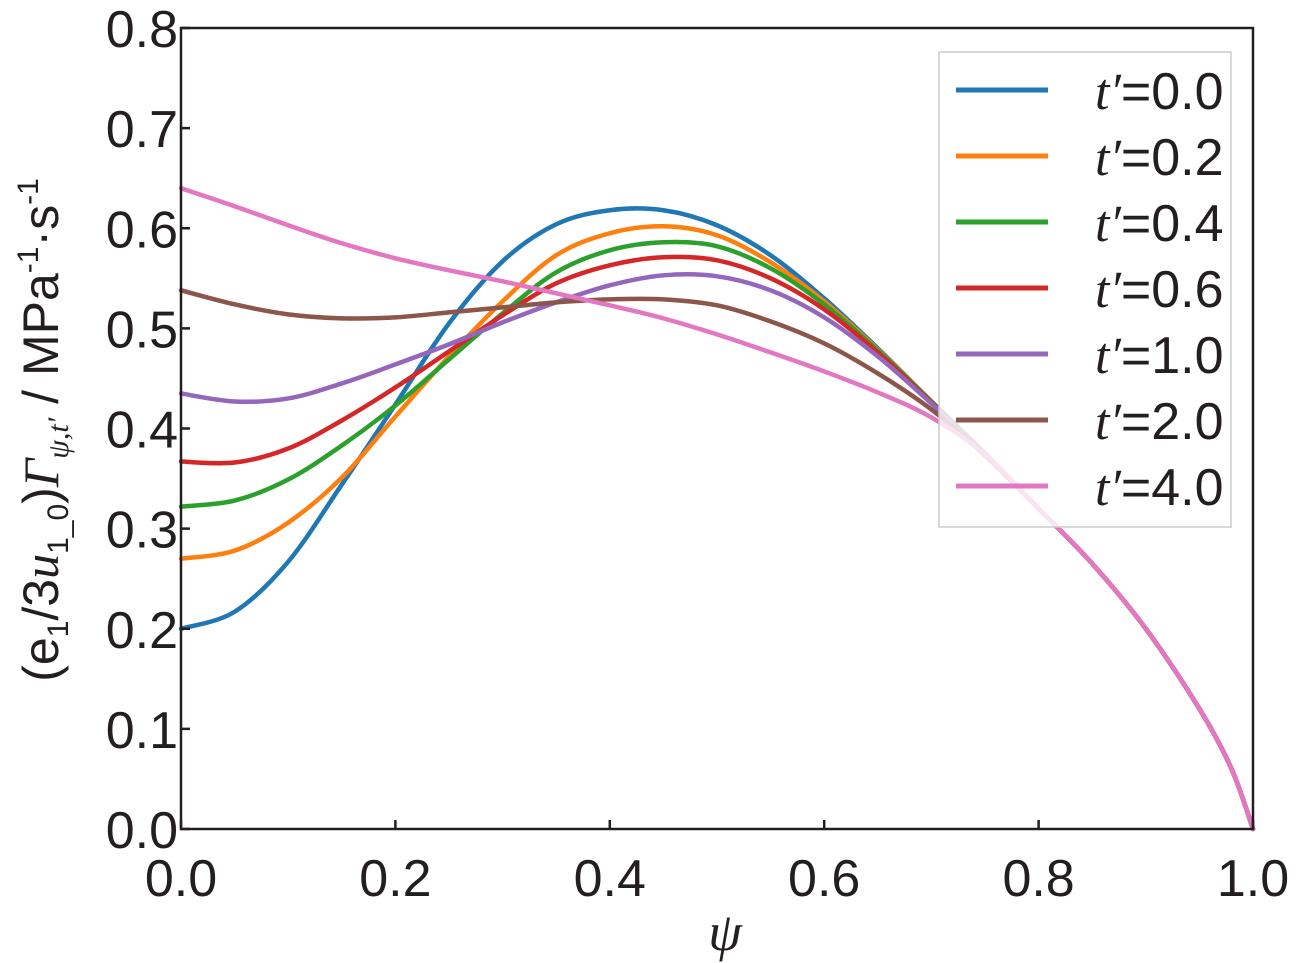 Image resolution: width=1299 pixels, height=963 pixels. Describe the element at coordinates (58, 629) in the screenshot. I see `ylabel-sub1: 1` at that location.